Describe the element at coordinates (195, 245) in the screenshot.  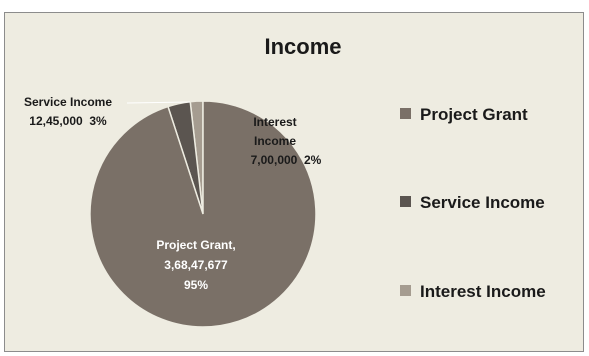
I see `data-label-project-name: Project Grant,` at that location.